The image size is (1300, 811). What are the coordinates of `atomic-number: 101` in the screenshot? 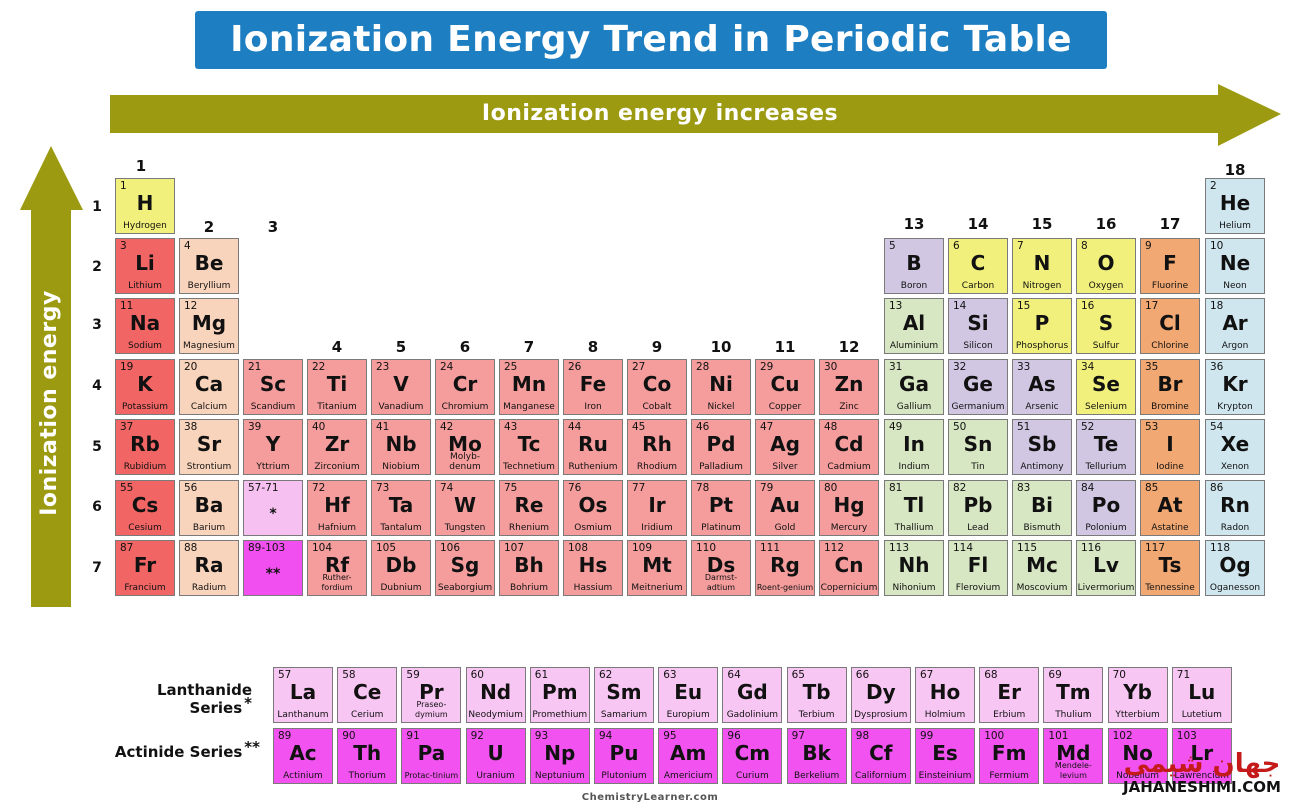 It's located at (1058, 736).